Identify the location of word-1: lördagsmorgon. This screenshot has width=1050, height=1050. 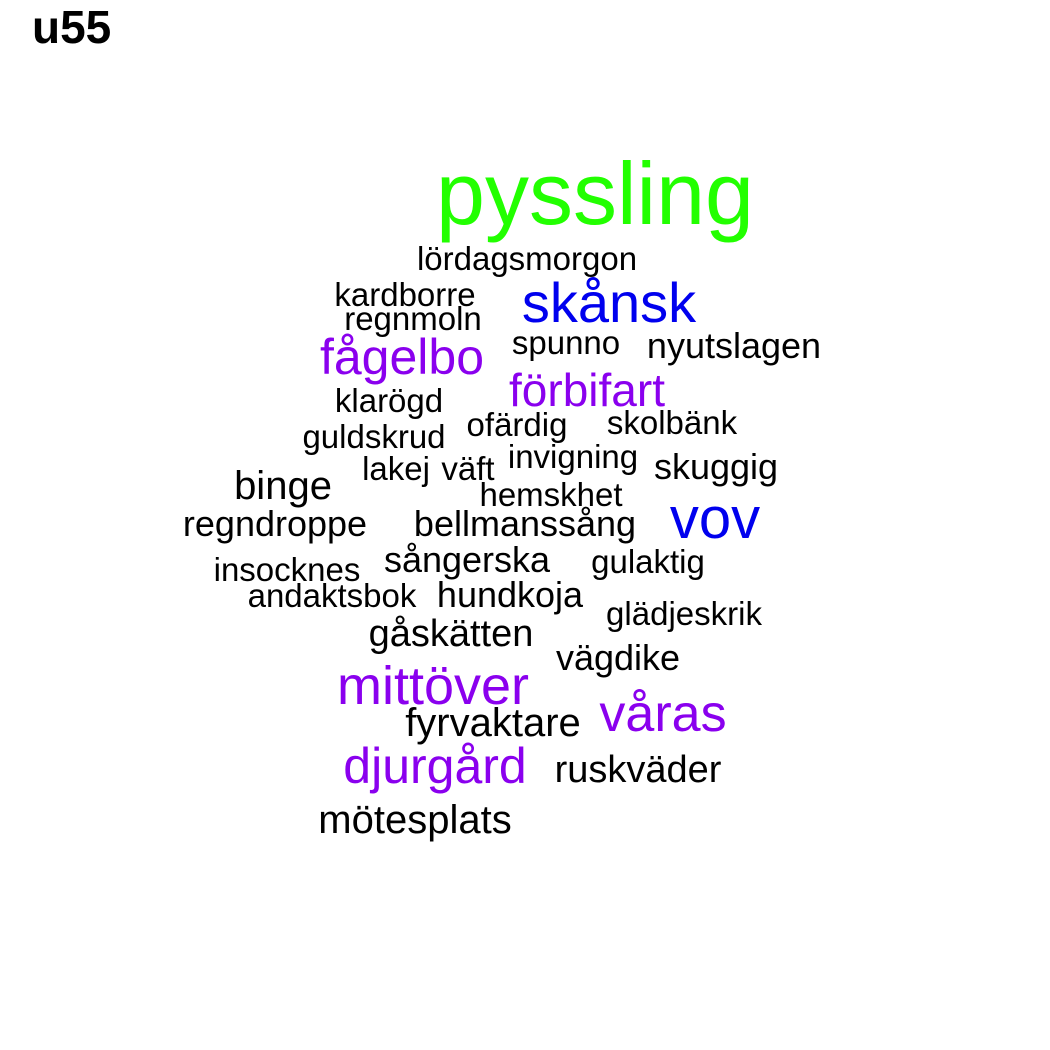
(527, 258).